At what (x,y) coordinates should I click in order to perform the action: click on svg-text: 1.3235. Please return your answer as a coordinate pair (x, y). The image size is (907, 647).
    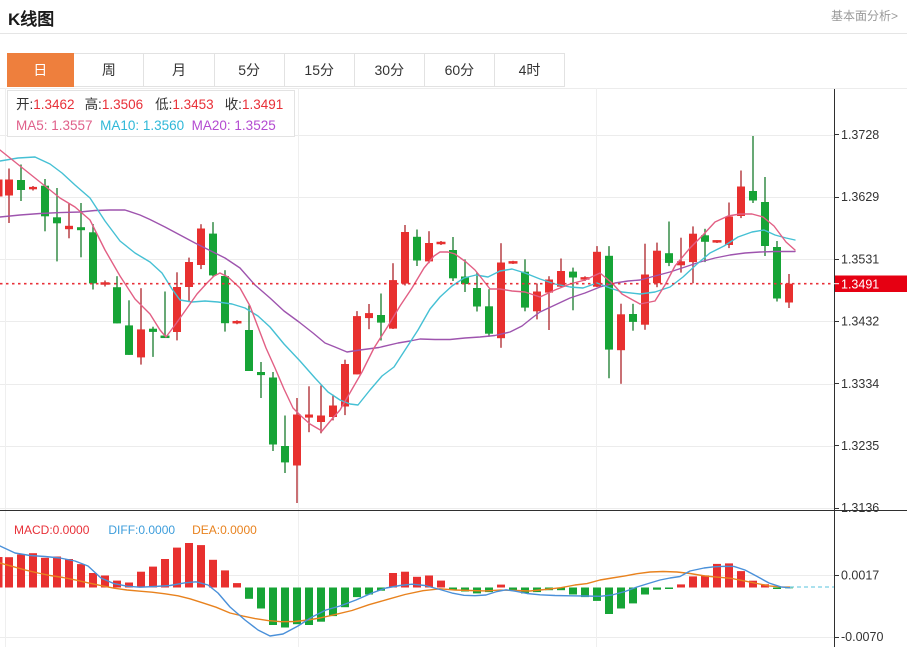
    Looking at the image, I should click on (860, 446).